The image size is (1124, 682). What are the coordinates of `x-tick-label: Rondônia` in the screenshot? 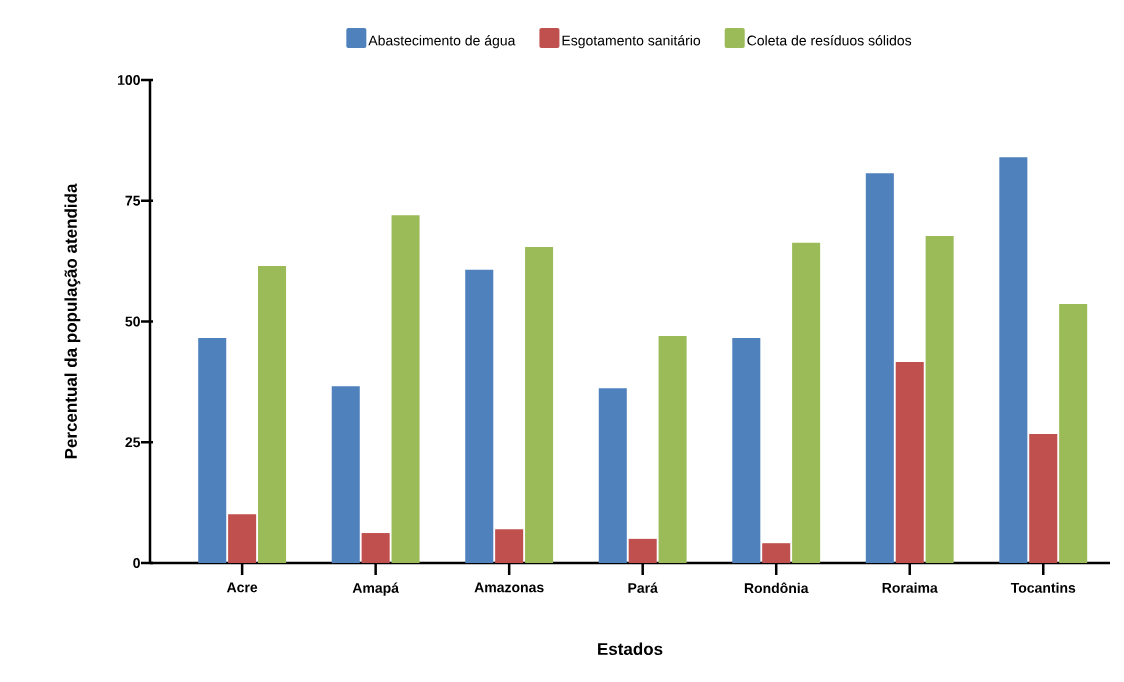 It's located at (776, 588).